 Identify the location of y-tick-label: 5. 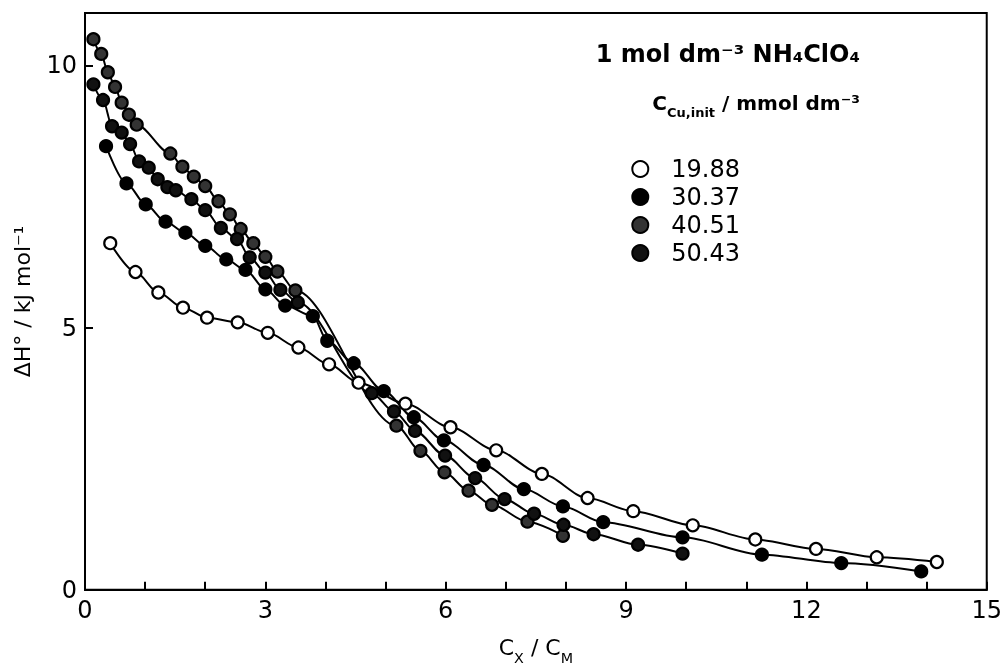
(69, 327).